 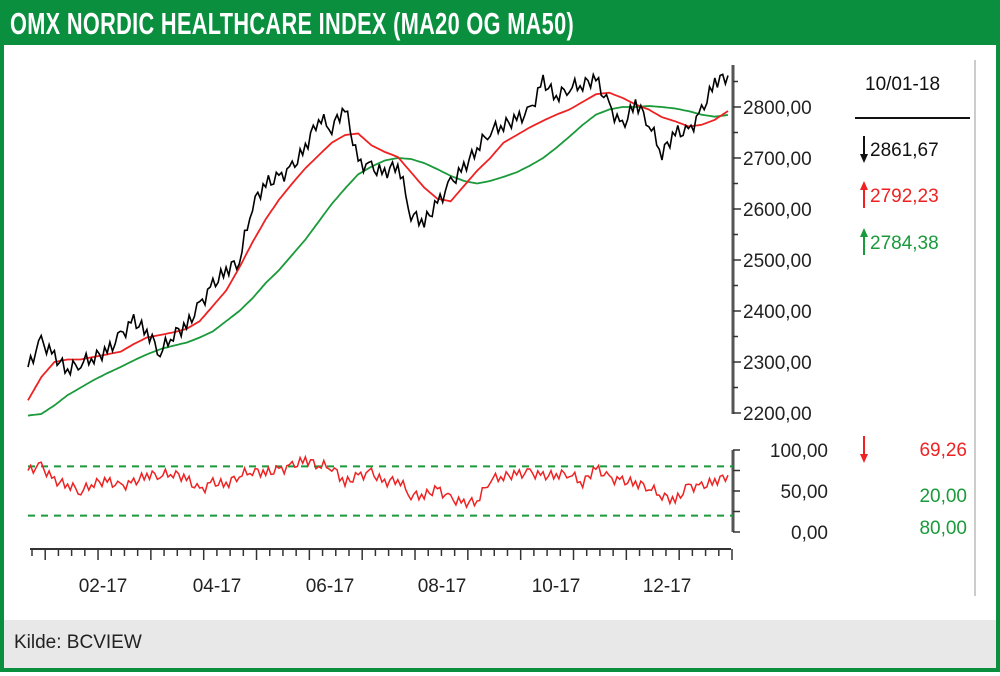 What do you see at coordinates (804, 492) in the screenshot?
I see `rsi-tick-label: 50,00` at bounding box center [804, 492].